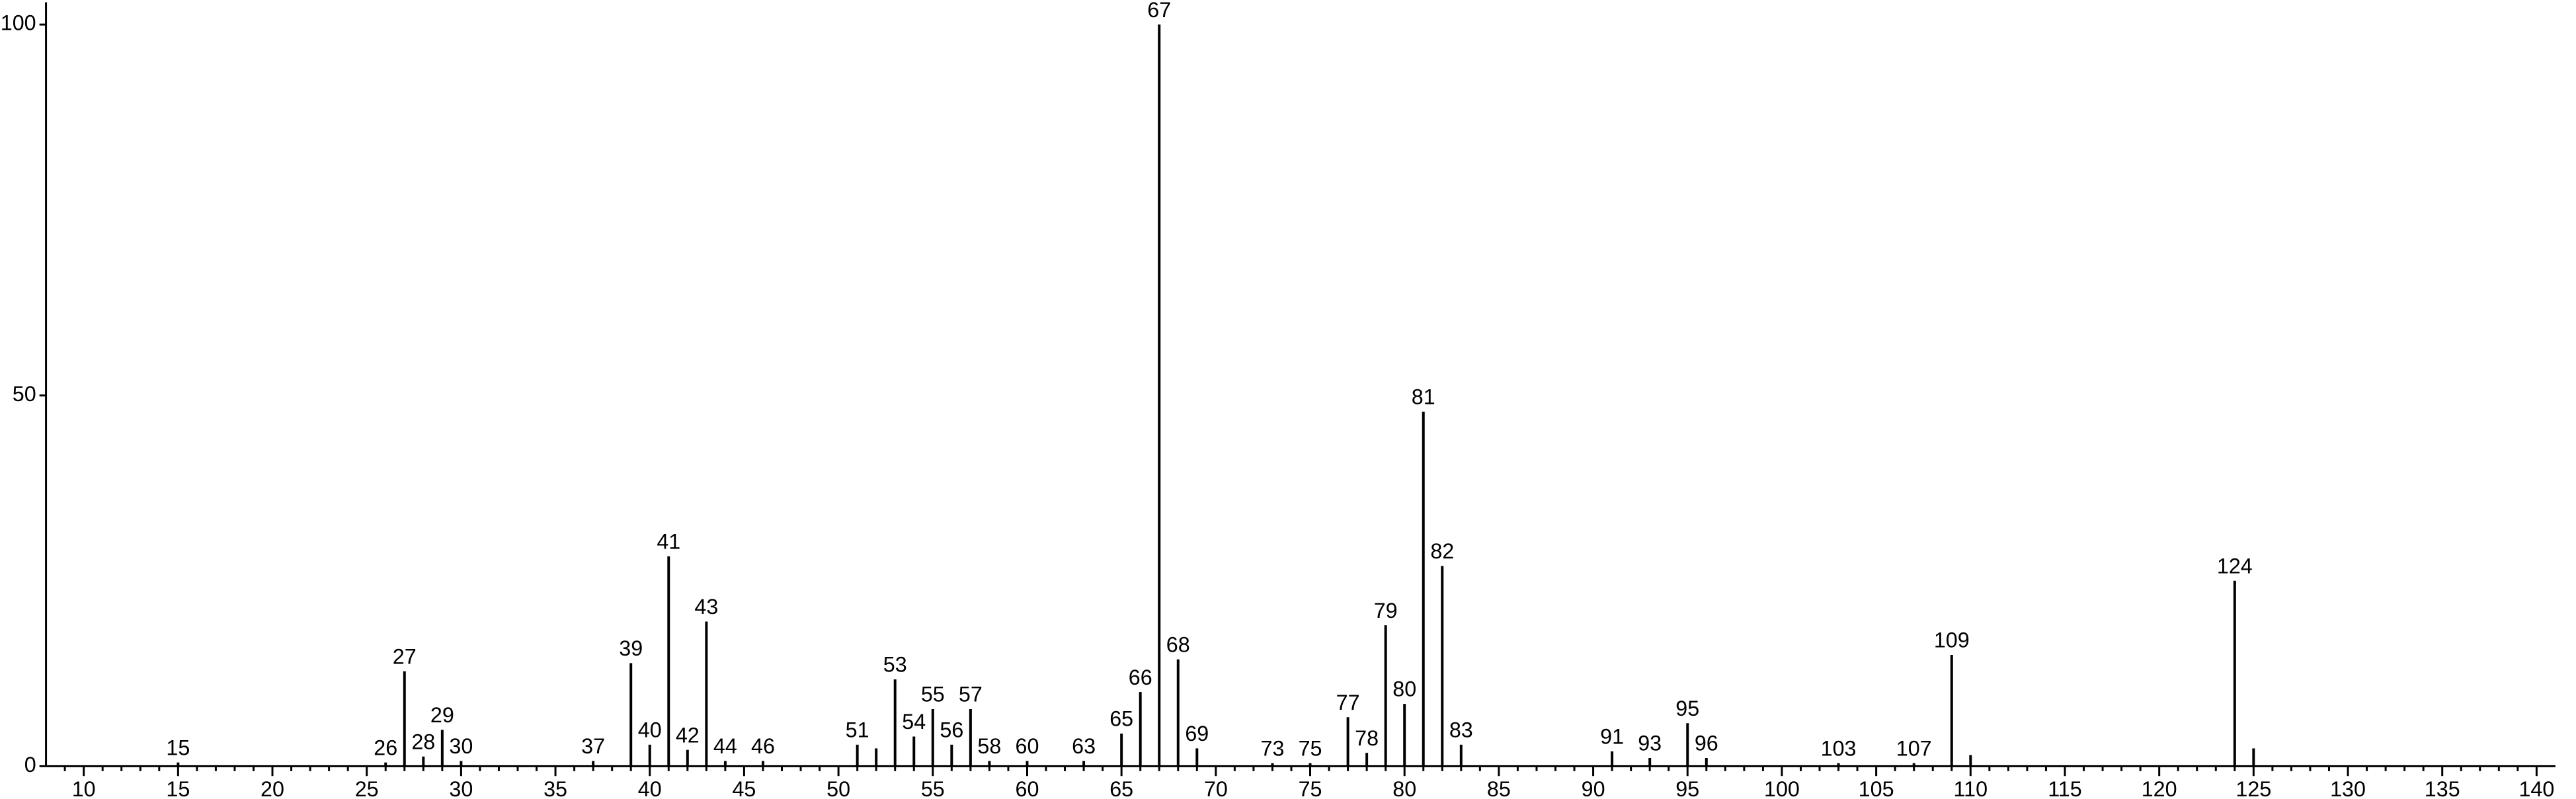  What do you see at coordinates (952, 730) in the screenshot?
I see `peak-label: 56` at bounding box center [952, 730].